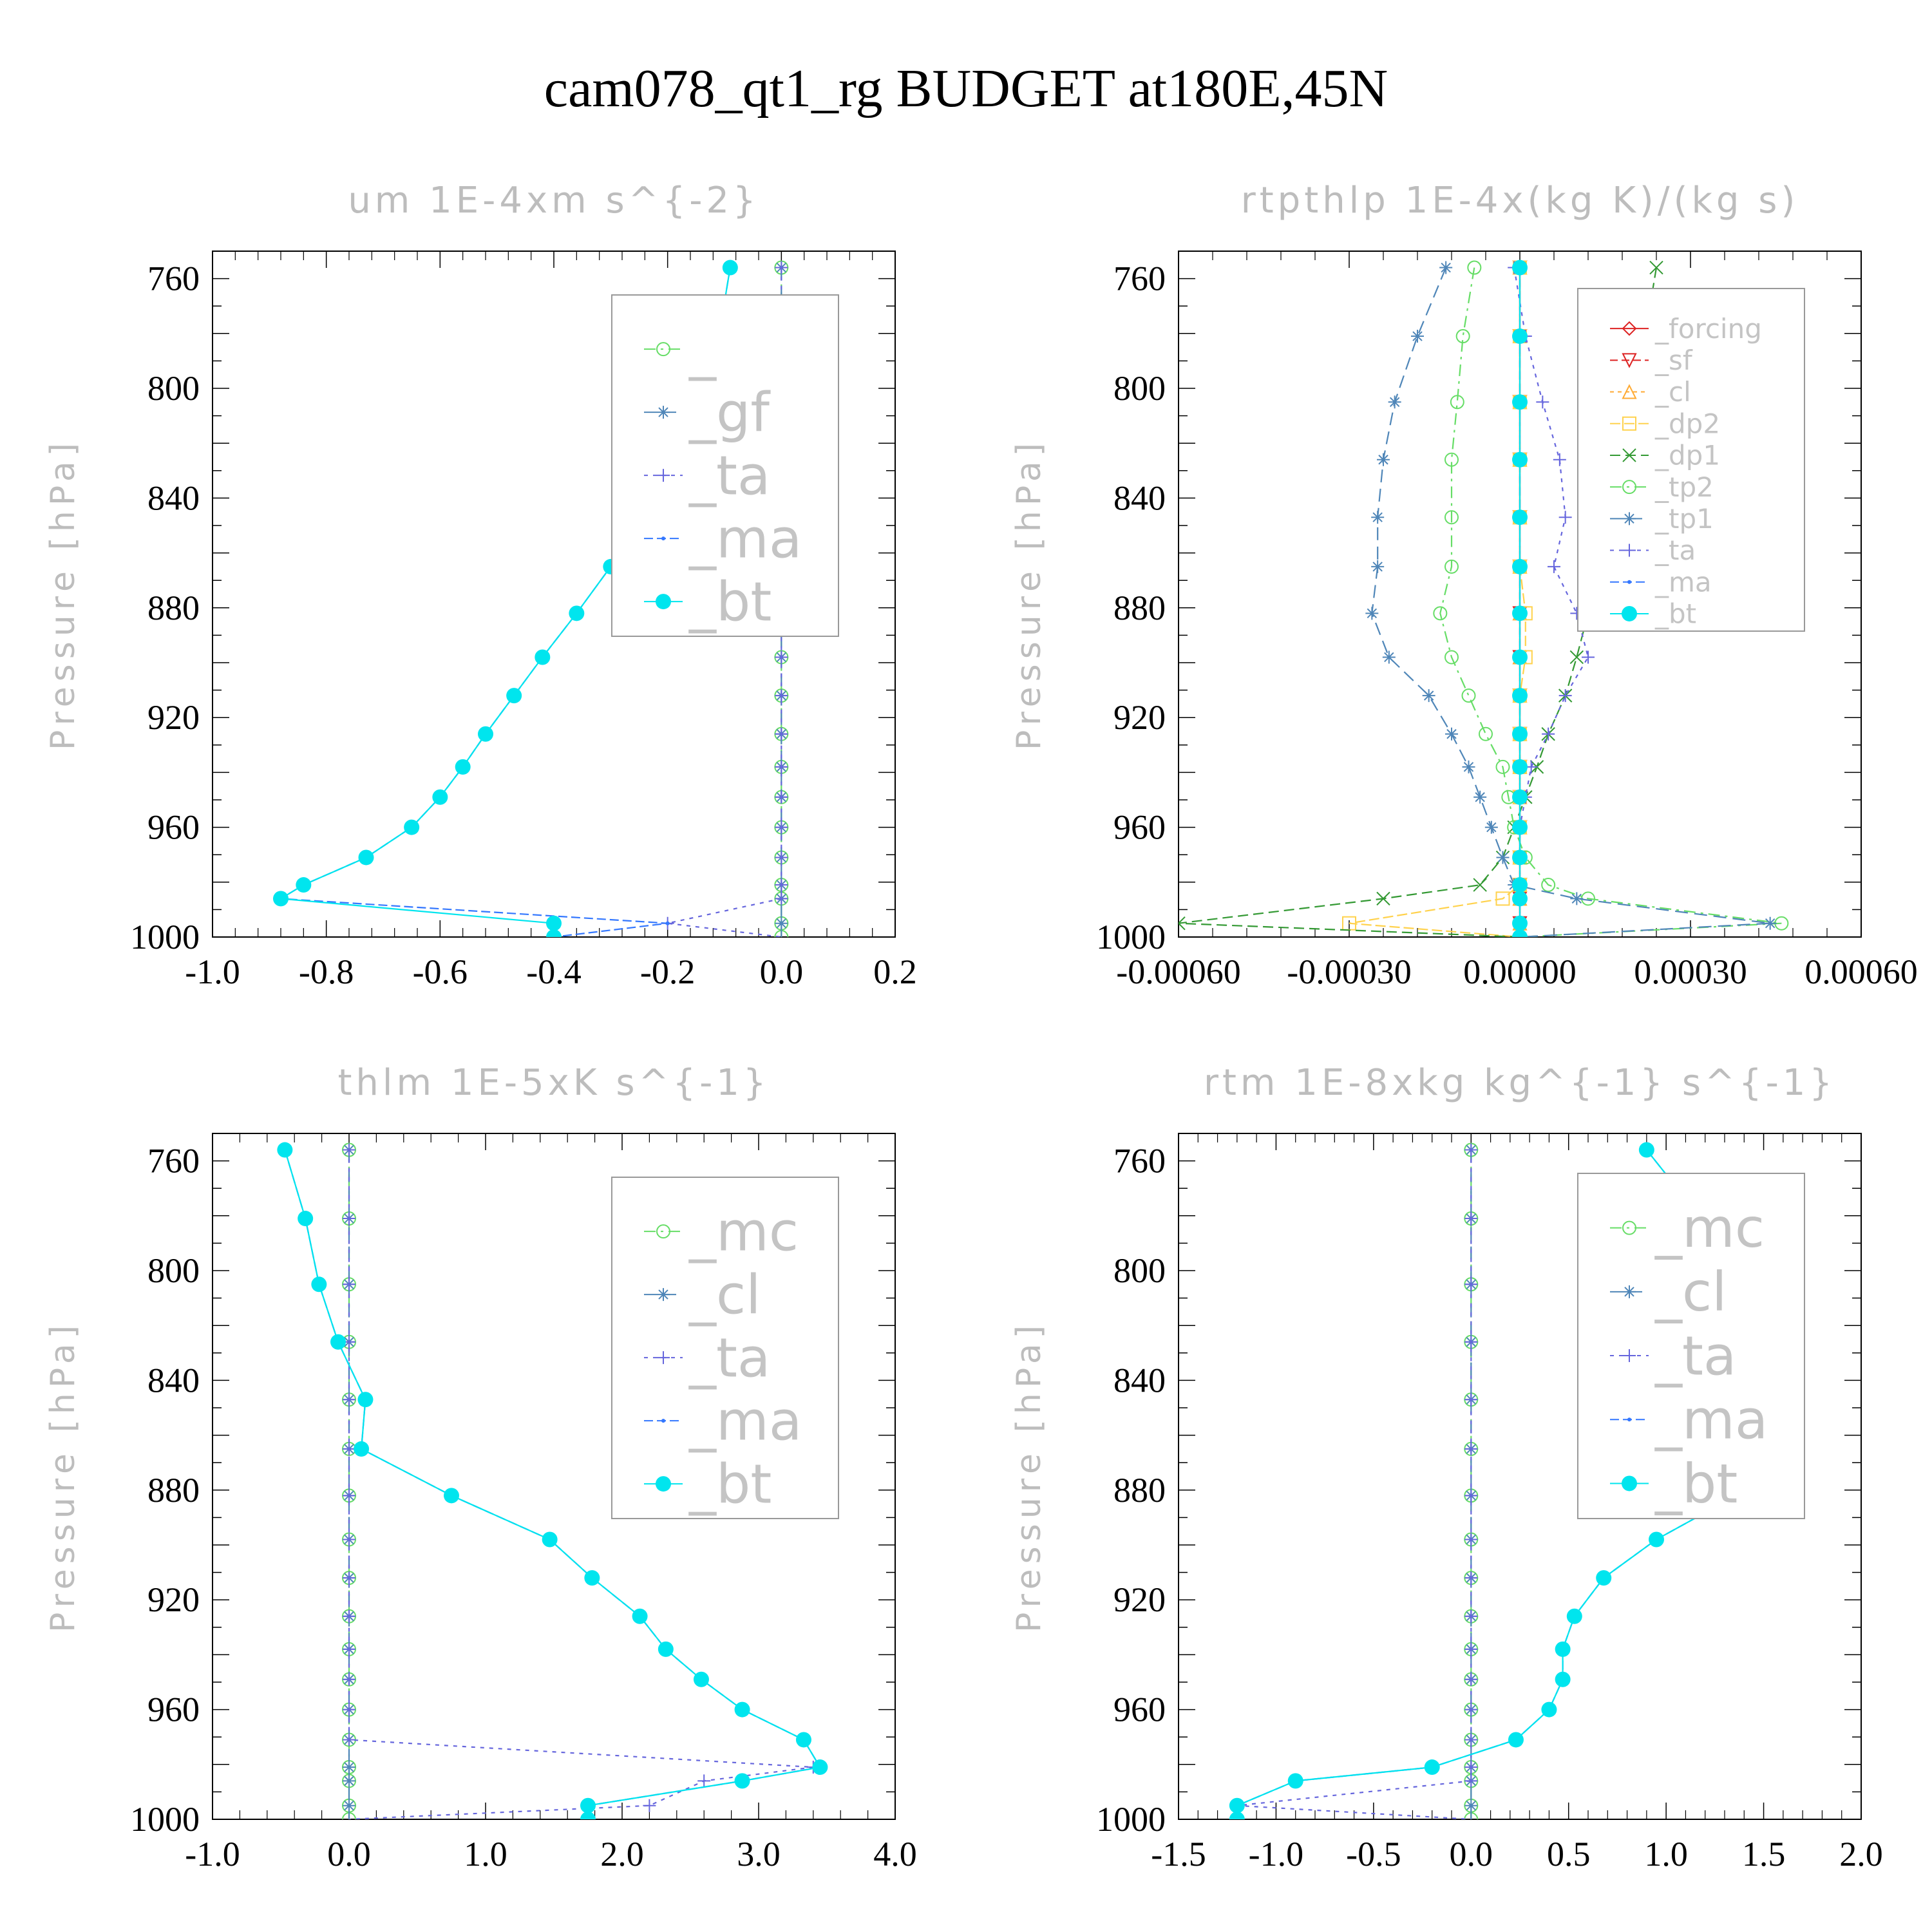 The height and width of the screenshot is (1932, 1932). I want to click on x-tick-label: -1.5, so click(1178, 1854).